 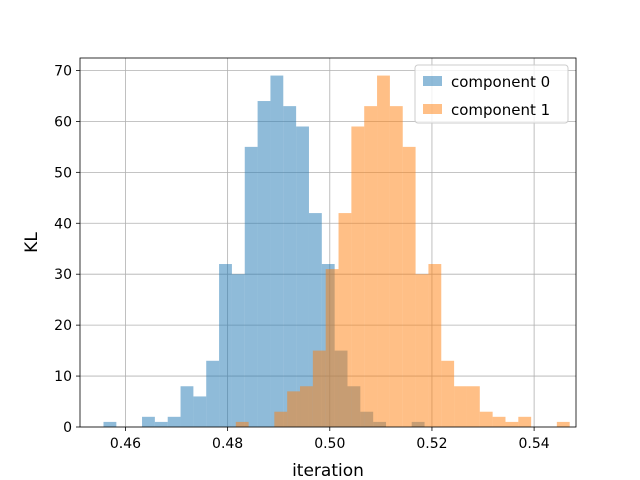 I want to click on x-tick-label: 0.48, so click(x=227, y=444).